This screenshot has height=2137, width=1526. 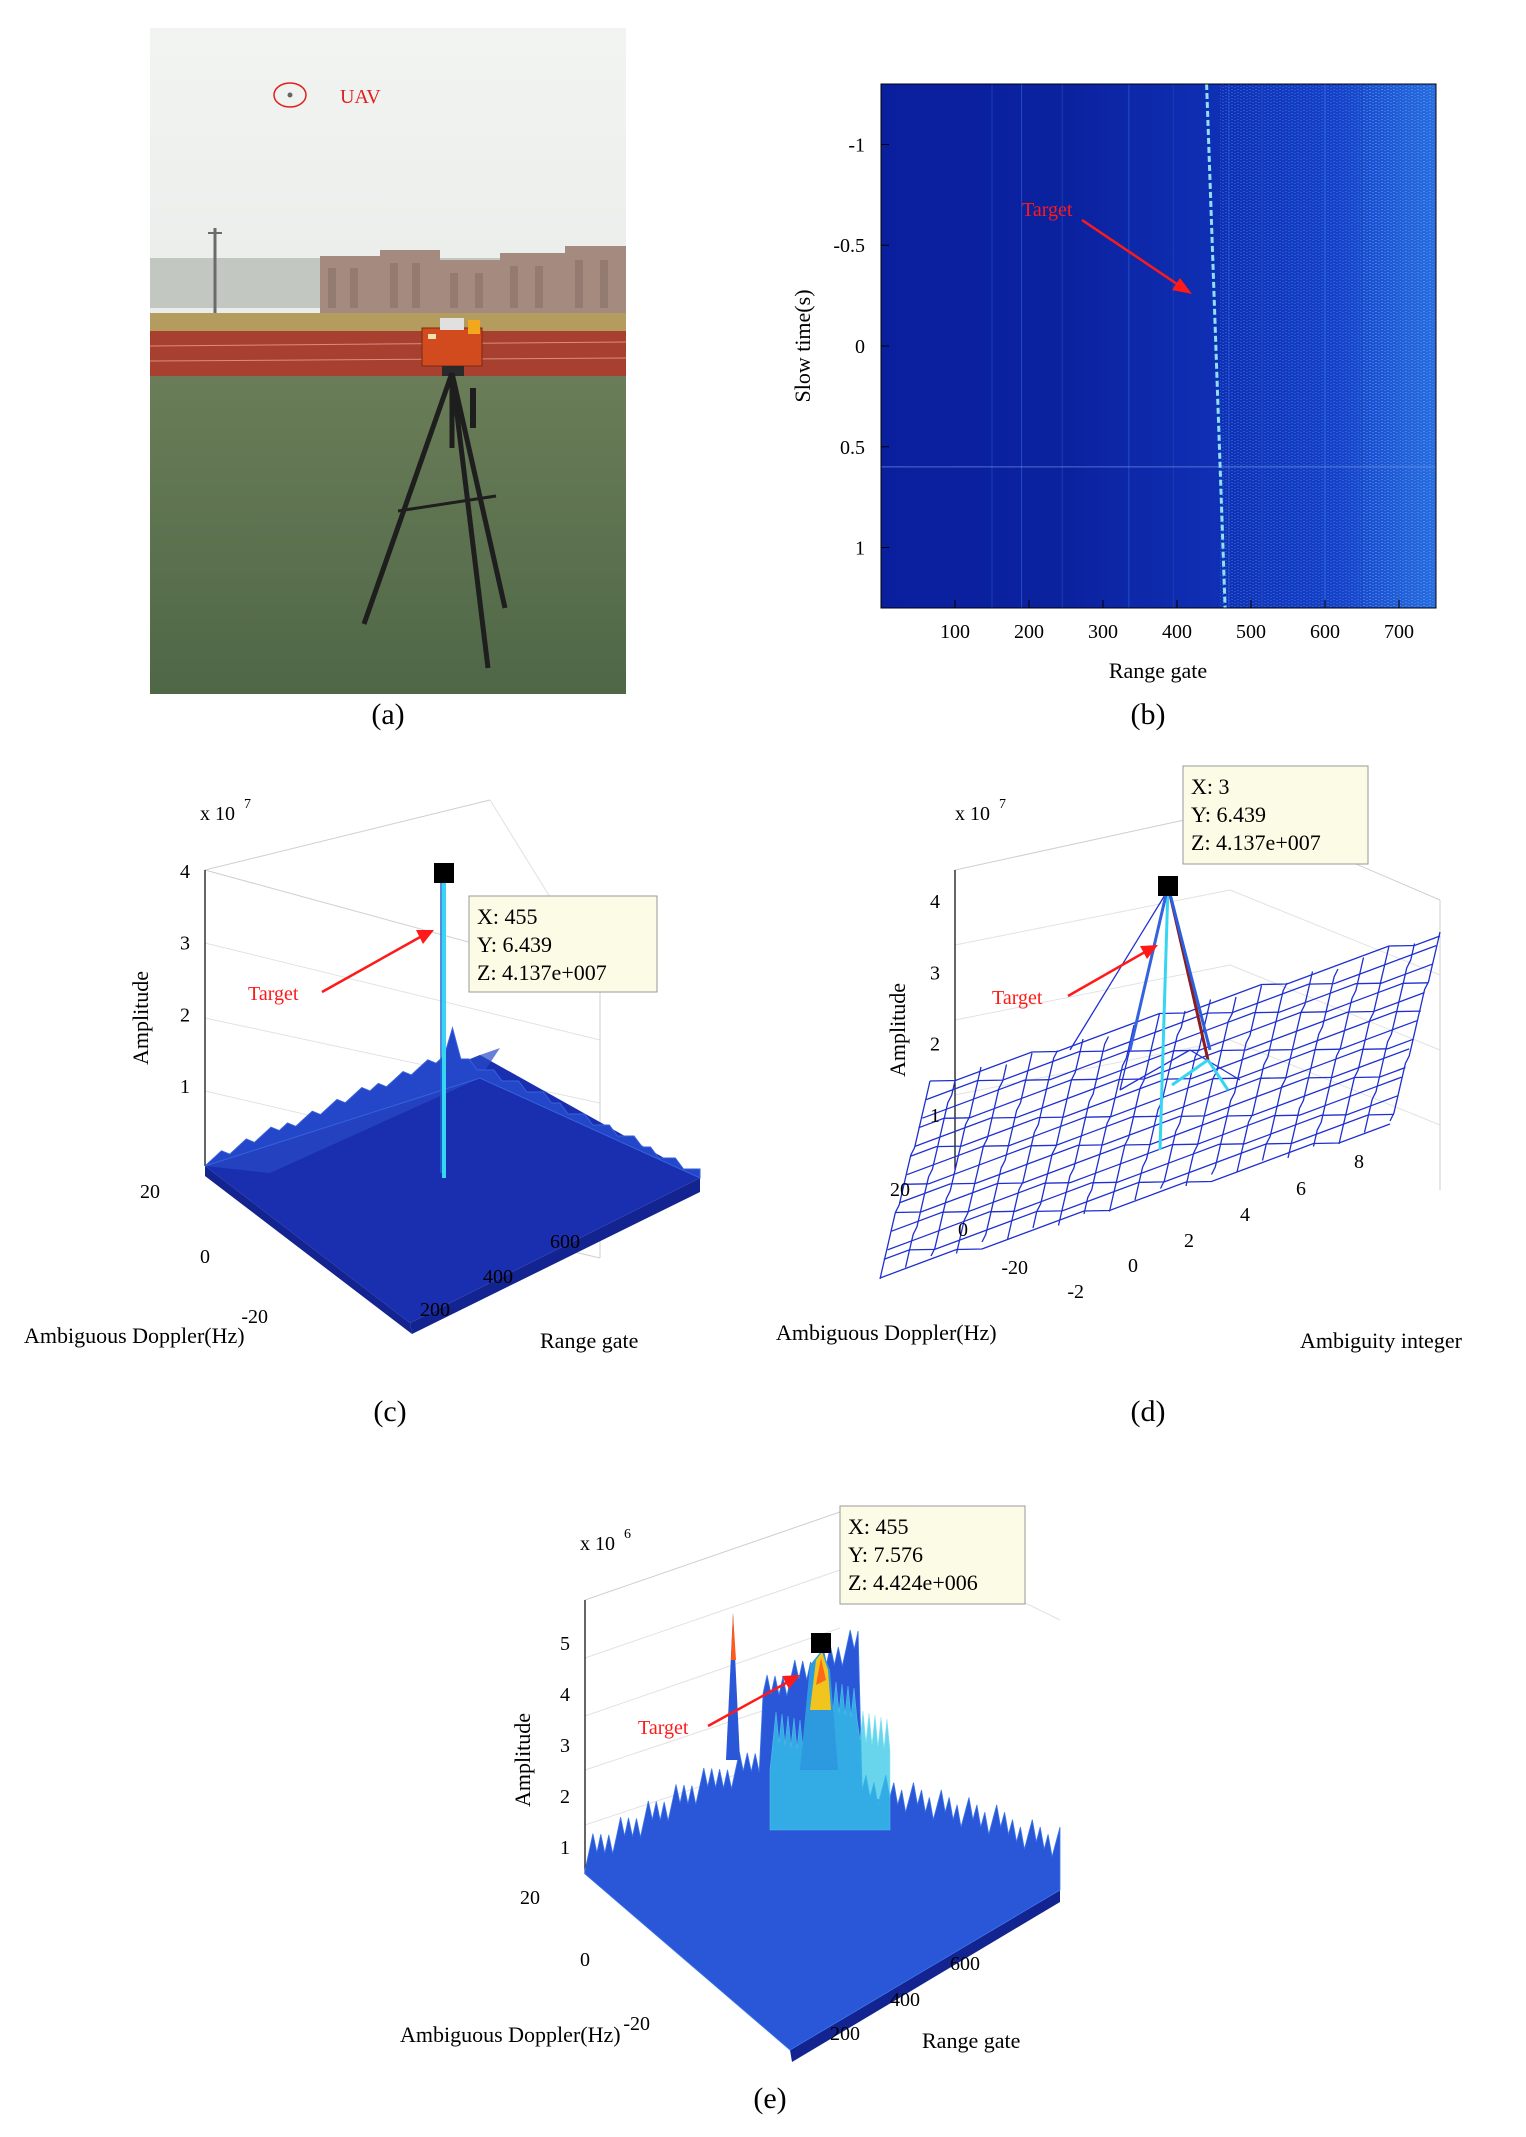 What do you see at coordinates (932, 1555) in the screenshot?
I see `datatip-box: X: 455 Y: 7.576 Z: 4.424e+006` at bounding box center [932, 1555].